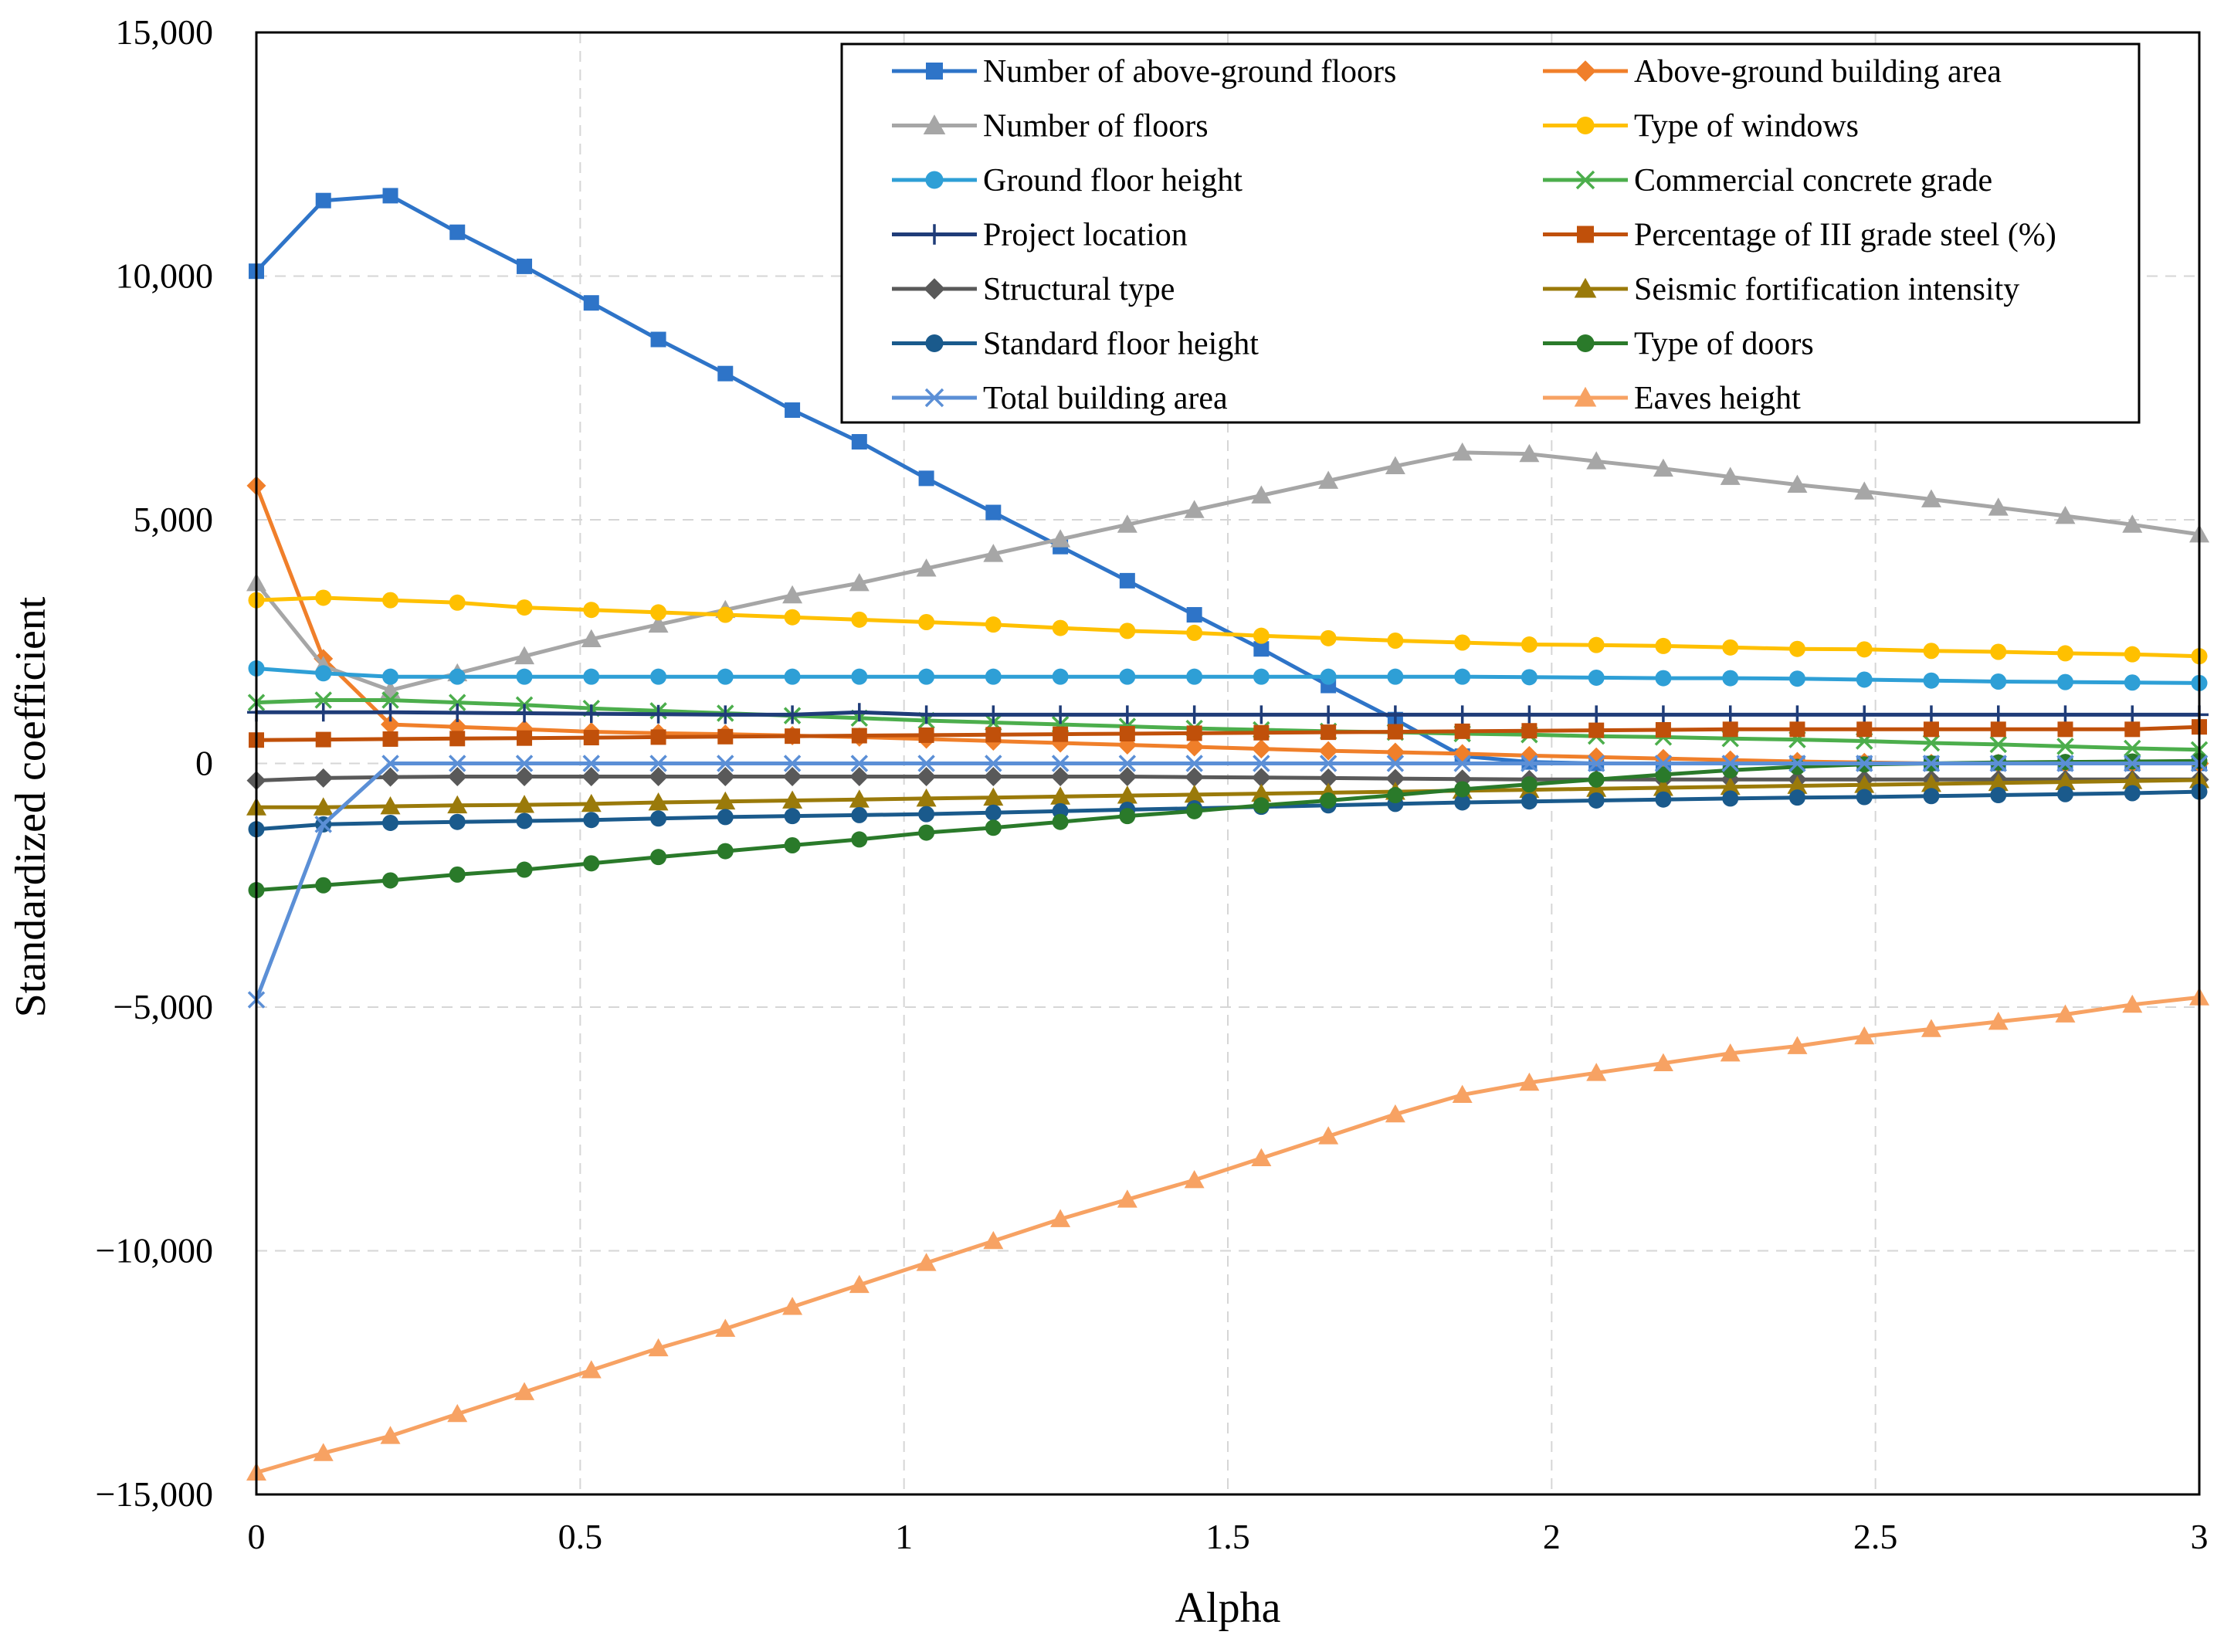 This screenshot has height=1652, width=2224. Describe the element at coordinates (1067, 180) in the screenshot. I see `legend-item: Ground floor height` at that location.